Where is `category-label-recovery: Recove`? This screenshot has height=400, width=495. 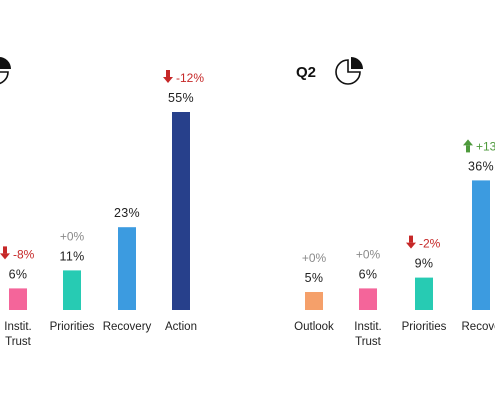 category-label-recovery: Recove is located at coordinates (478, 327).